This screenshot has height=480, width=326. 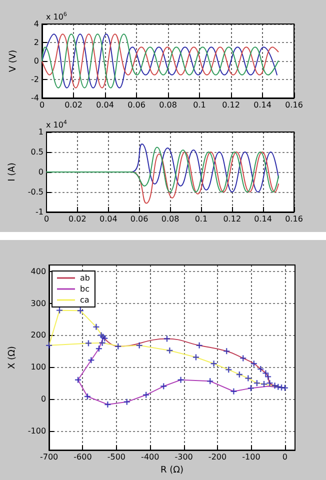 What do you see at coordinates (37, 152) in the screenshot?
I see `y-tick-label: 0.5` at bounding box center [37, 152].